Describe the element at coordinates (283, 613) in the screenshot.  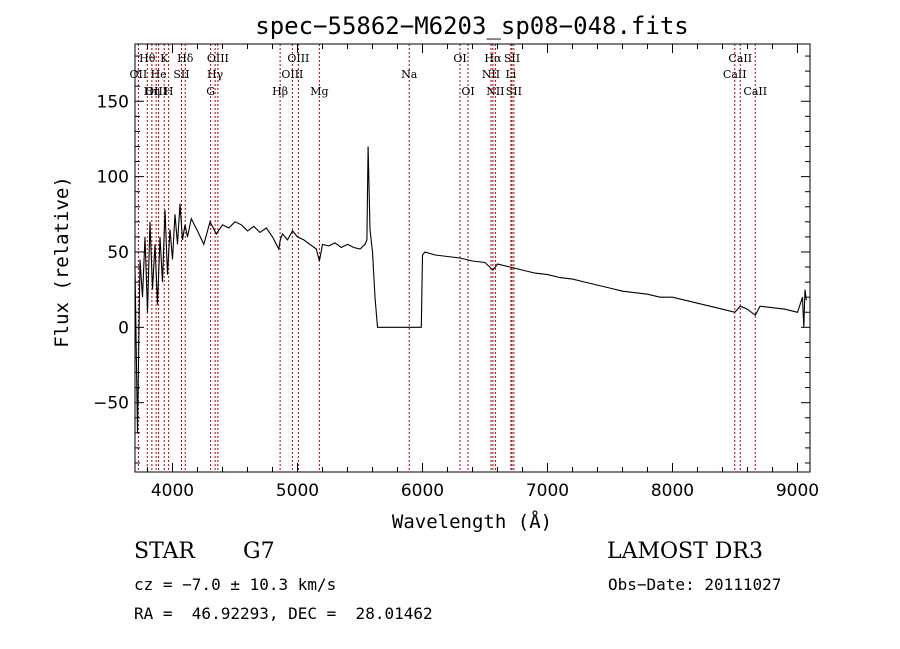
I see `coordinates: RA = 46.92293, DEC = 28.01462` at that location.